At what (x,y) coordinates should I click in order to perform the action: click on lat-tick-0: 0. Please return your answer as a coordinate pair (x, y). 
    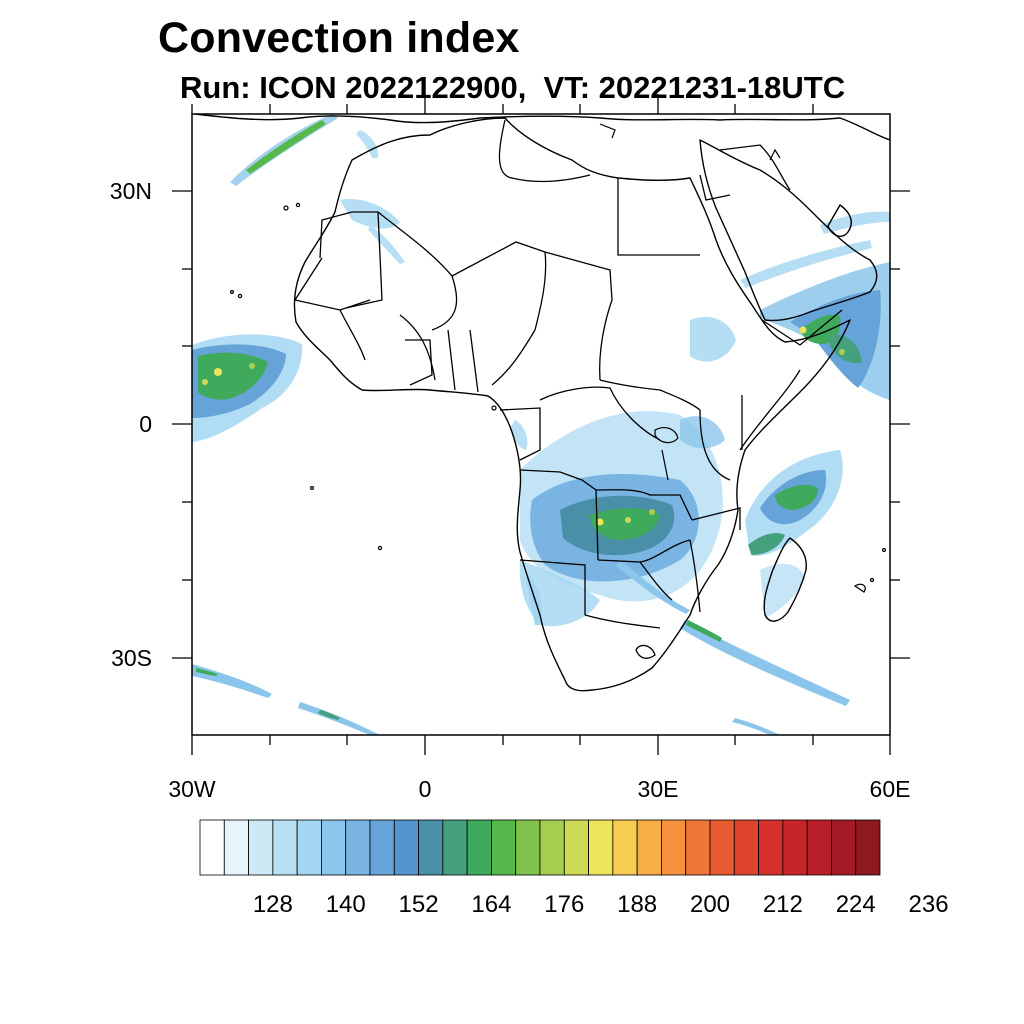
    Looking at the image, I should click on (145, 424).